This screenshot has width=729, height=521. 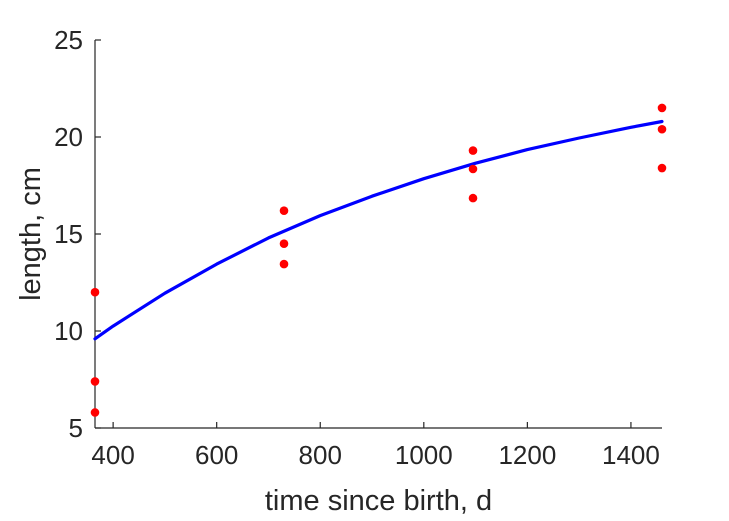 What do you see at coordinates (216, 455) in the screenshot?
I see `x-tick-label: 600` at bounding box center [216, 455].